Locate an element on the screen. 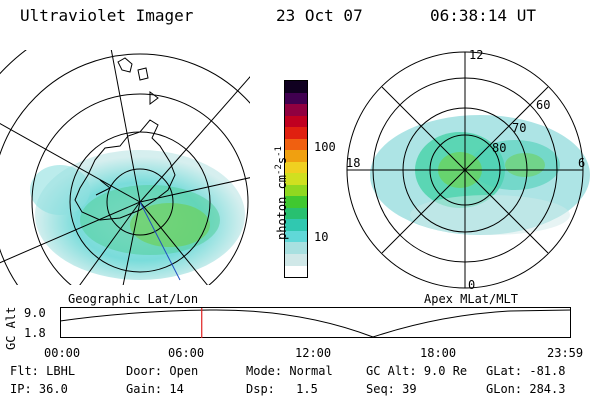  right-map-label: Apex MLat/MLT is located at coordinates (471, 299).